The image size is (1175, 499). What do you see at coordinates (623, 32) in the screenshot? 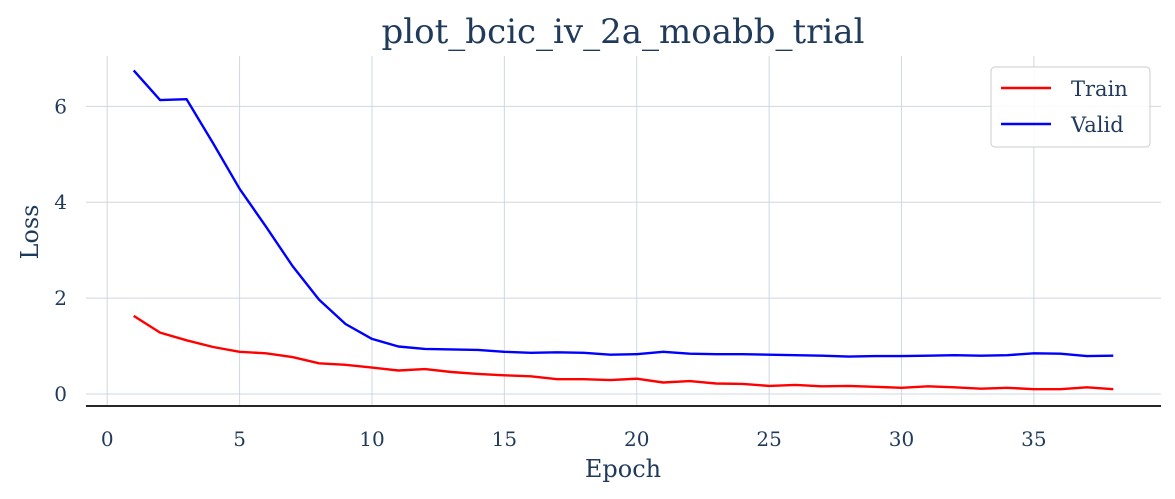
I see `chart-title: plot_bcic_iv_2a_moabb_trial` at bounding box center [623, 32].